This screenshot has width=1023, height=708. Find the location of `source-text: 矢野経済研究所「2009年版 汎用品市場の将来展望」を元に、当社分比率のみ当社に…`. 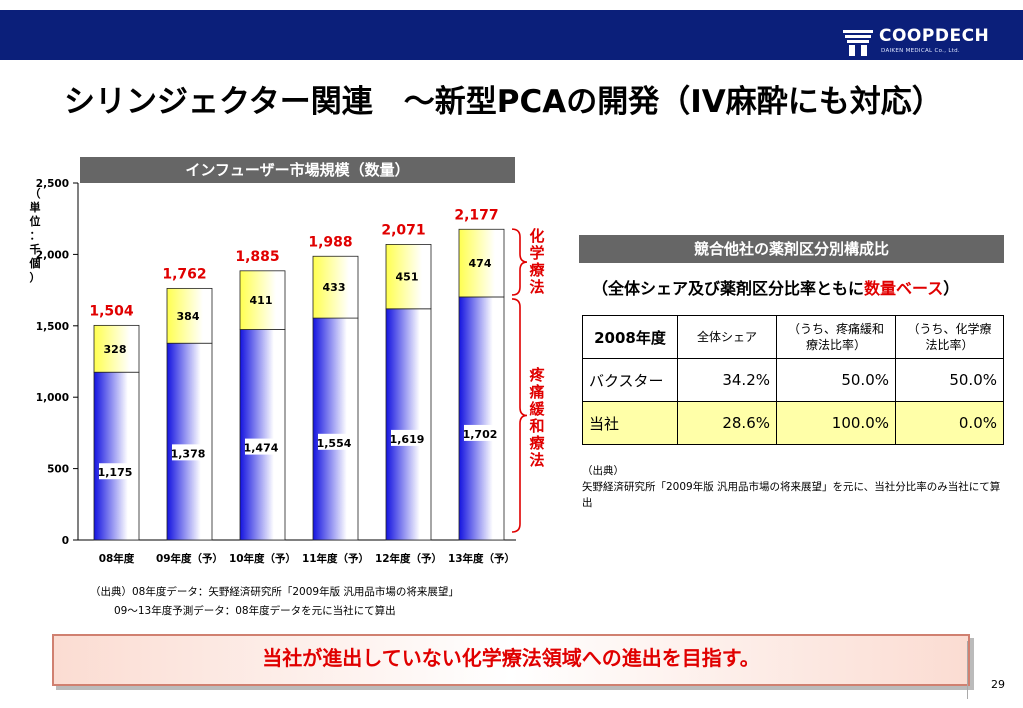

source-text: 矢野経済研究所「2009年版 汎用品市場の将来展望」を元に、当社分比率のみ当社に… is located at coordinates (791, 495).